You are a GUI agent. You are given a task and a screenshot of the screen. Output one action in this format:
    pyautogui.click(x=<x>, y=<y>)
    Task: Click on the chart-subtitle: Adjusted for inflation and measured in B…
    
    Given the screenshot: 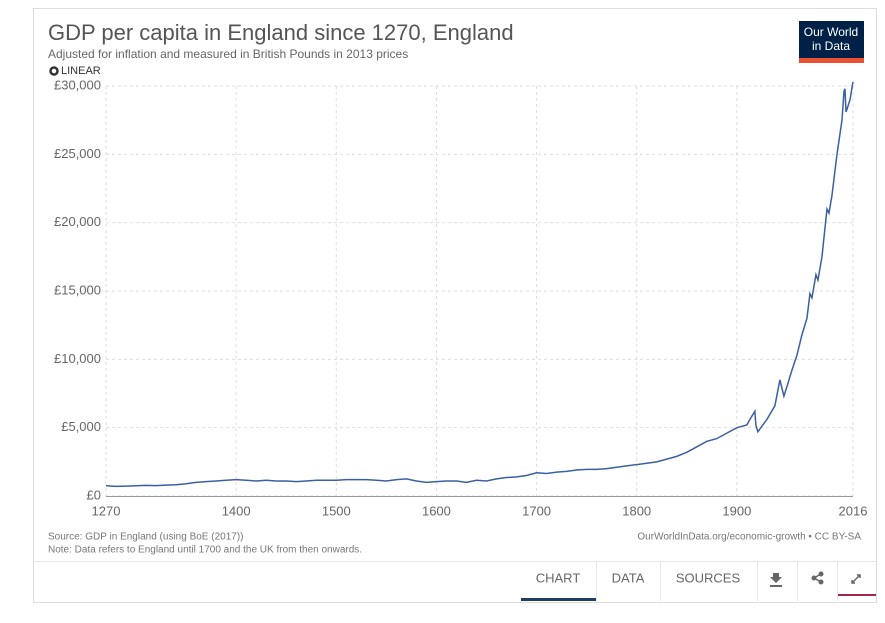 What is the action you would take?
    pyautogui.click(x=228, y=54)
    